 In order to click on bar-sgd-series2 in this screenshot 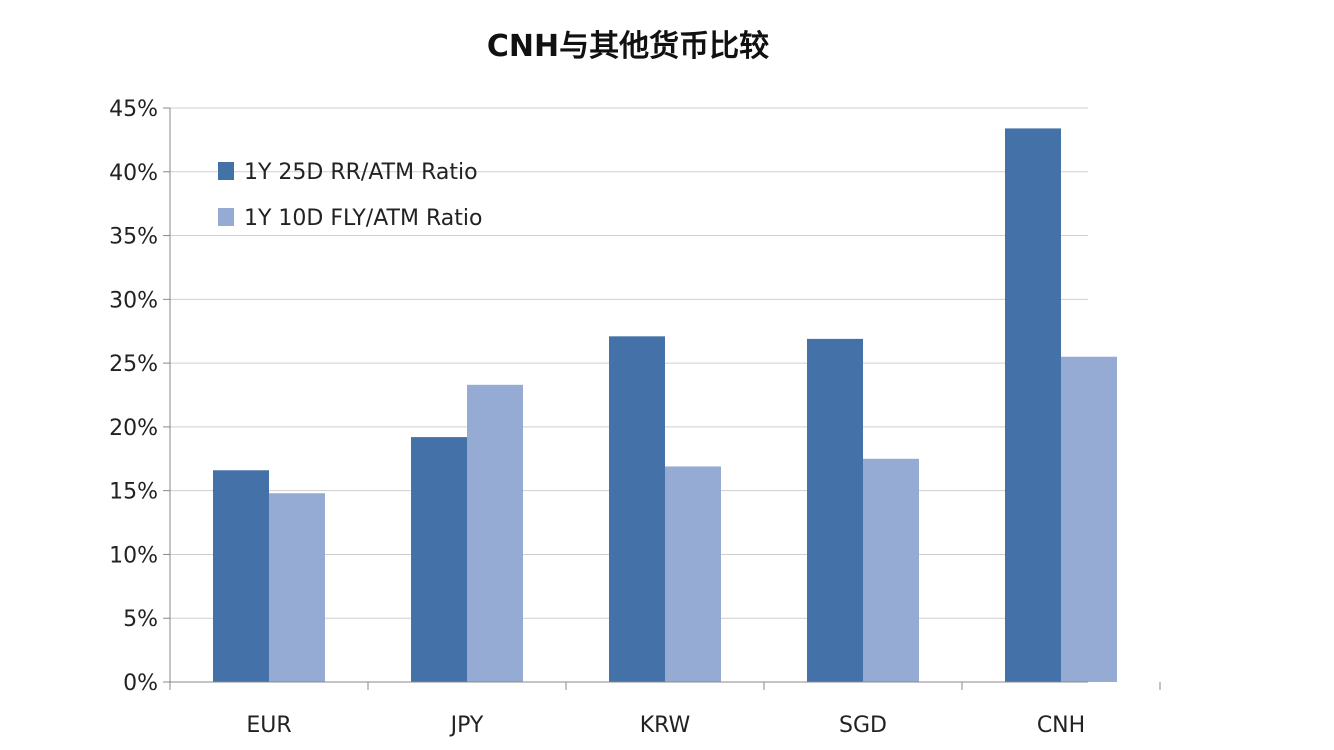, I will do `click(891, 570)`.